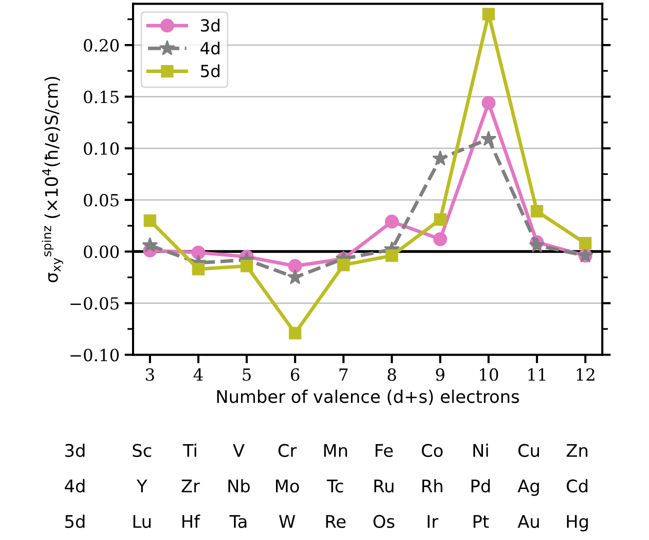  What do you see at coordinates (210, 48) in the screenshot?
I see `legend-label: 4d` at bounding box center [210, 48].